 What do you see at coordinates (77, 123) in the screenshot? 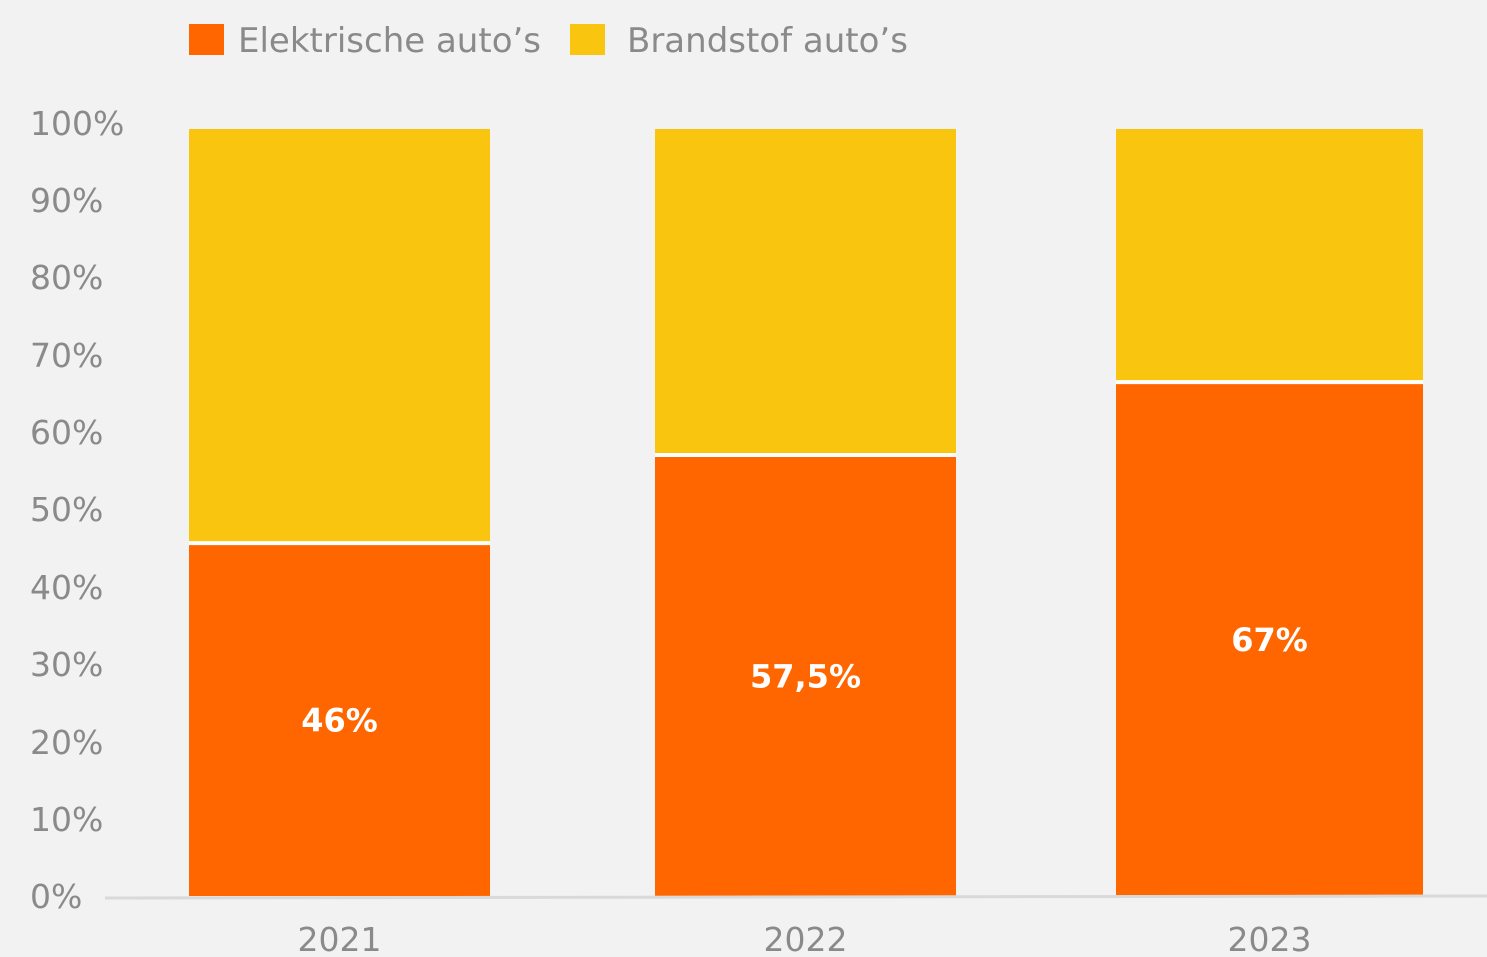
I see `y-tick-label: 100%` at bounding box center [77, 123].